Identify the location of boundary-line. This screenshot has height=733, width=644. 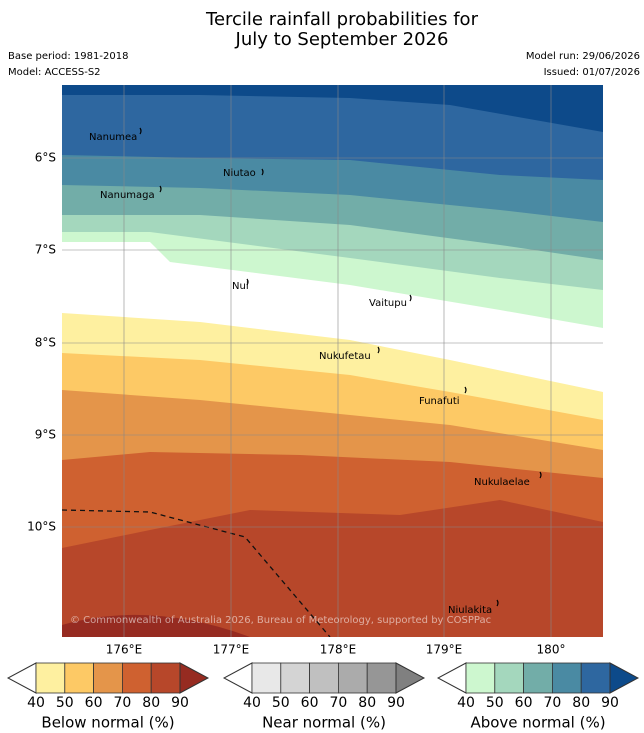
(196, 573).